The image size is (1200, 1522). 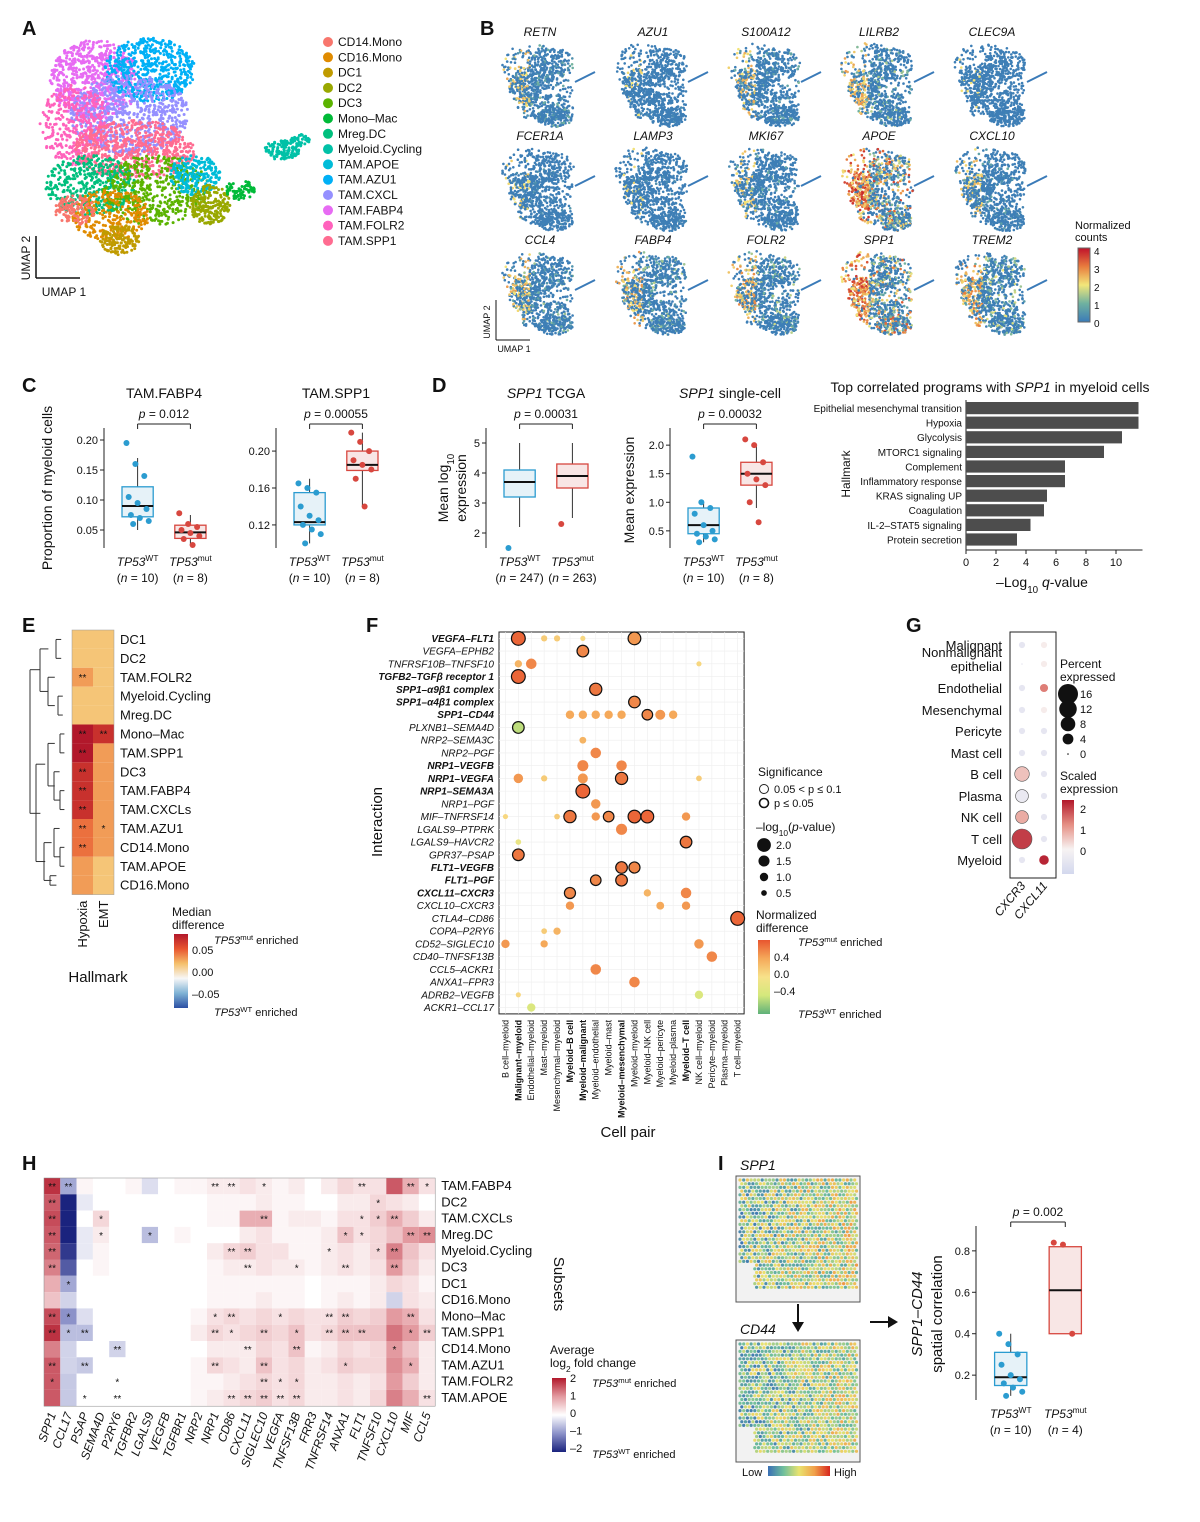 I want to click on panel-letter-F: F, so click(x=372, y=626).